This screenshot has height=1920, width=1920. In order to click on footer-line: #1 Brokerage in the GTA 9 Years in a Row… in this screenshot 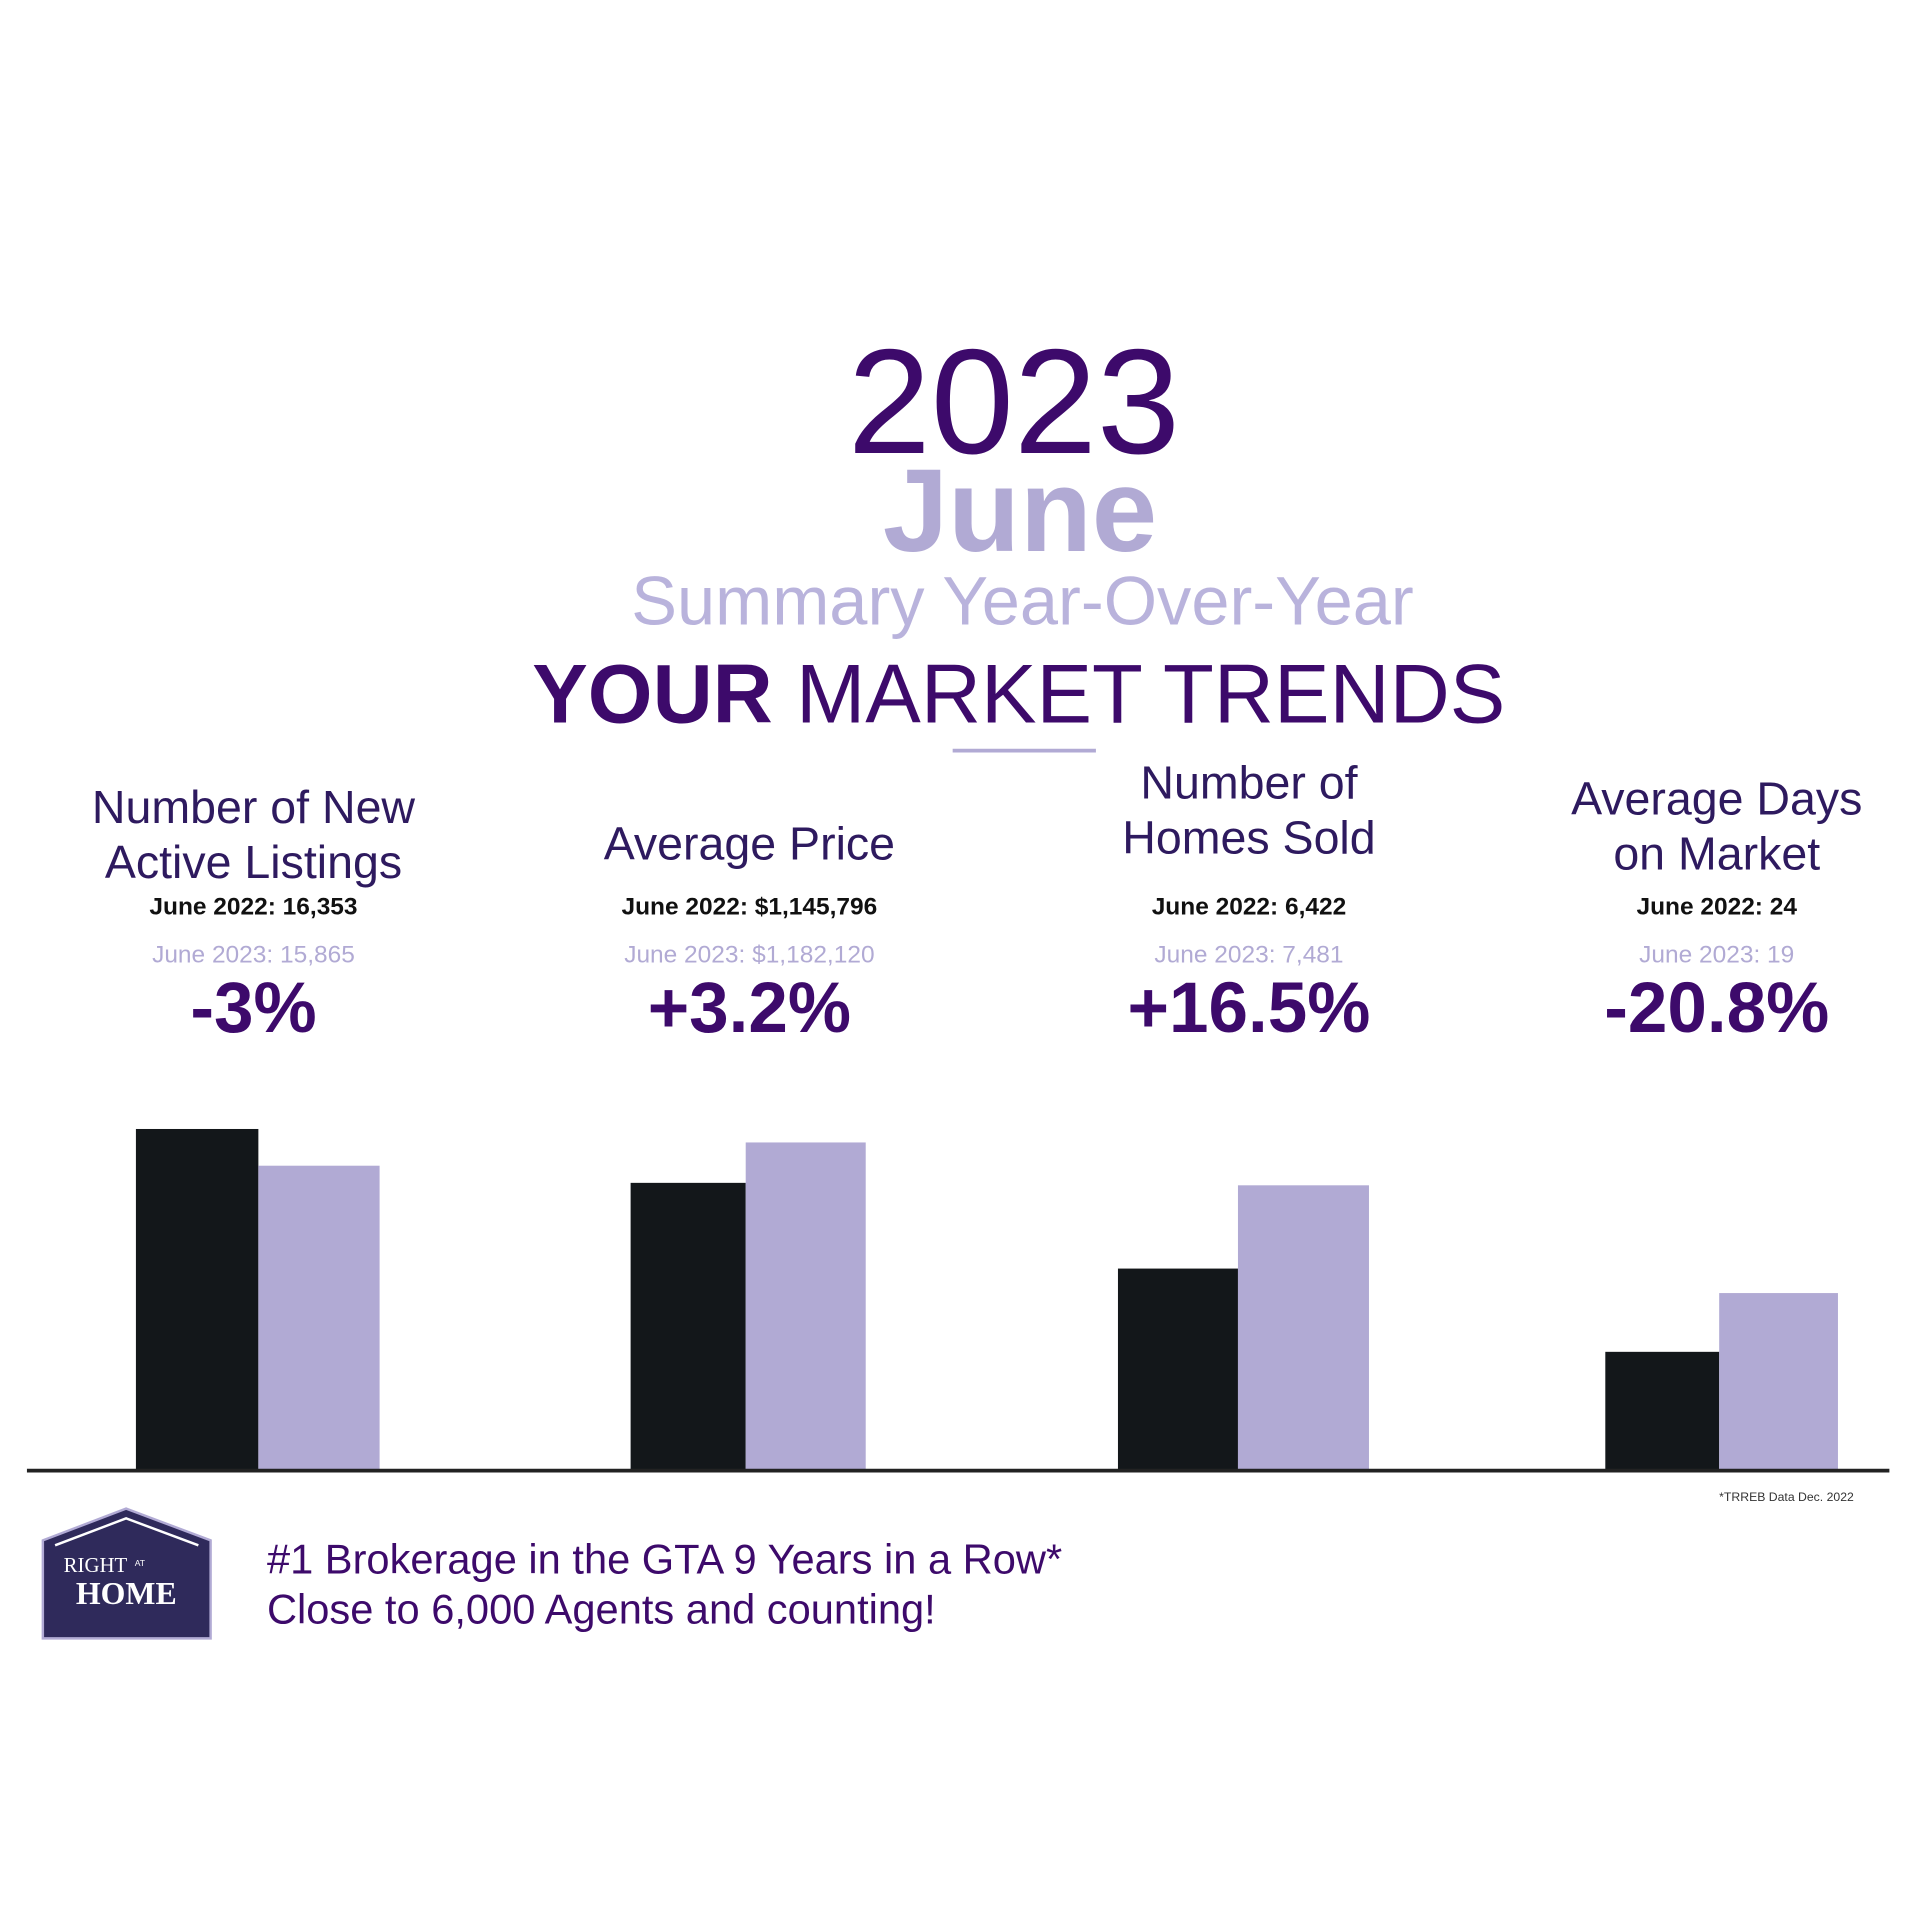, I will do `click(664, 1558)`.